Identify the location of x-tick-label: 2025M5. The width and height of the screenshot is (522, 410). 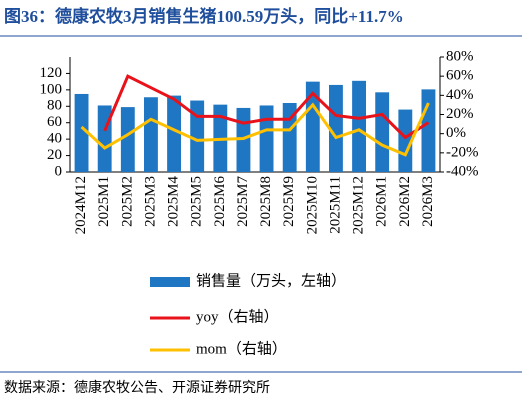
(197, 201).